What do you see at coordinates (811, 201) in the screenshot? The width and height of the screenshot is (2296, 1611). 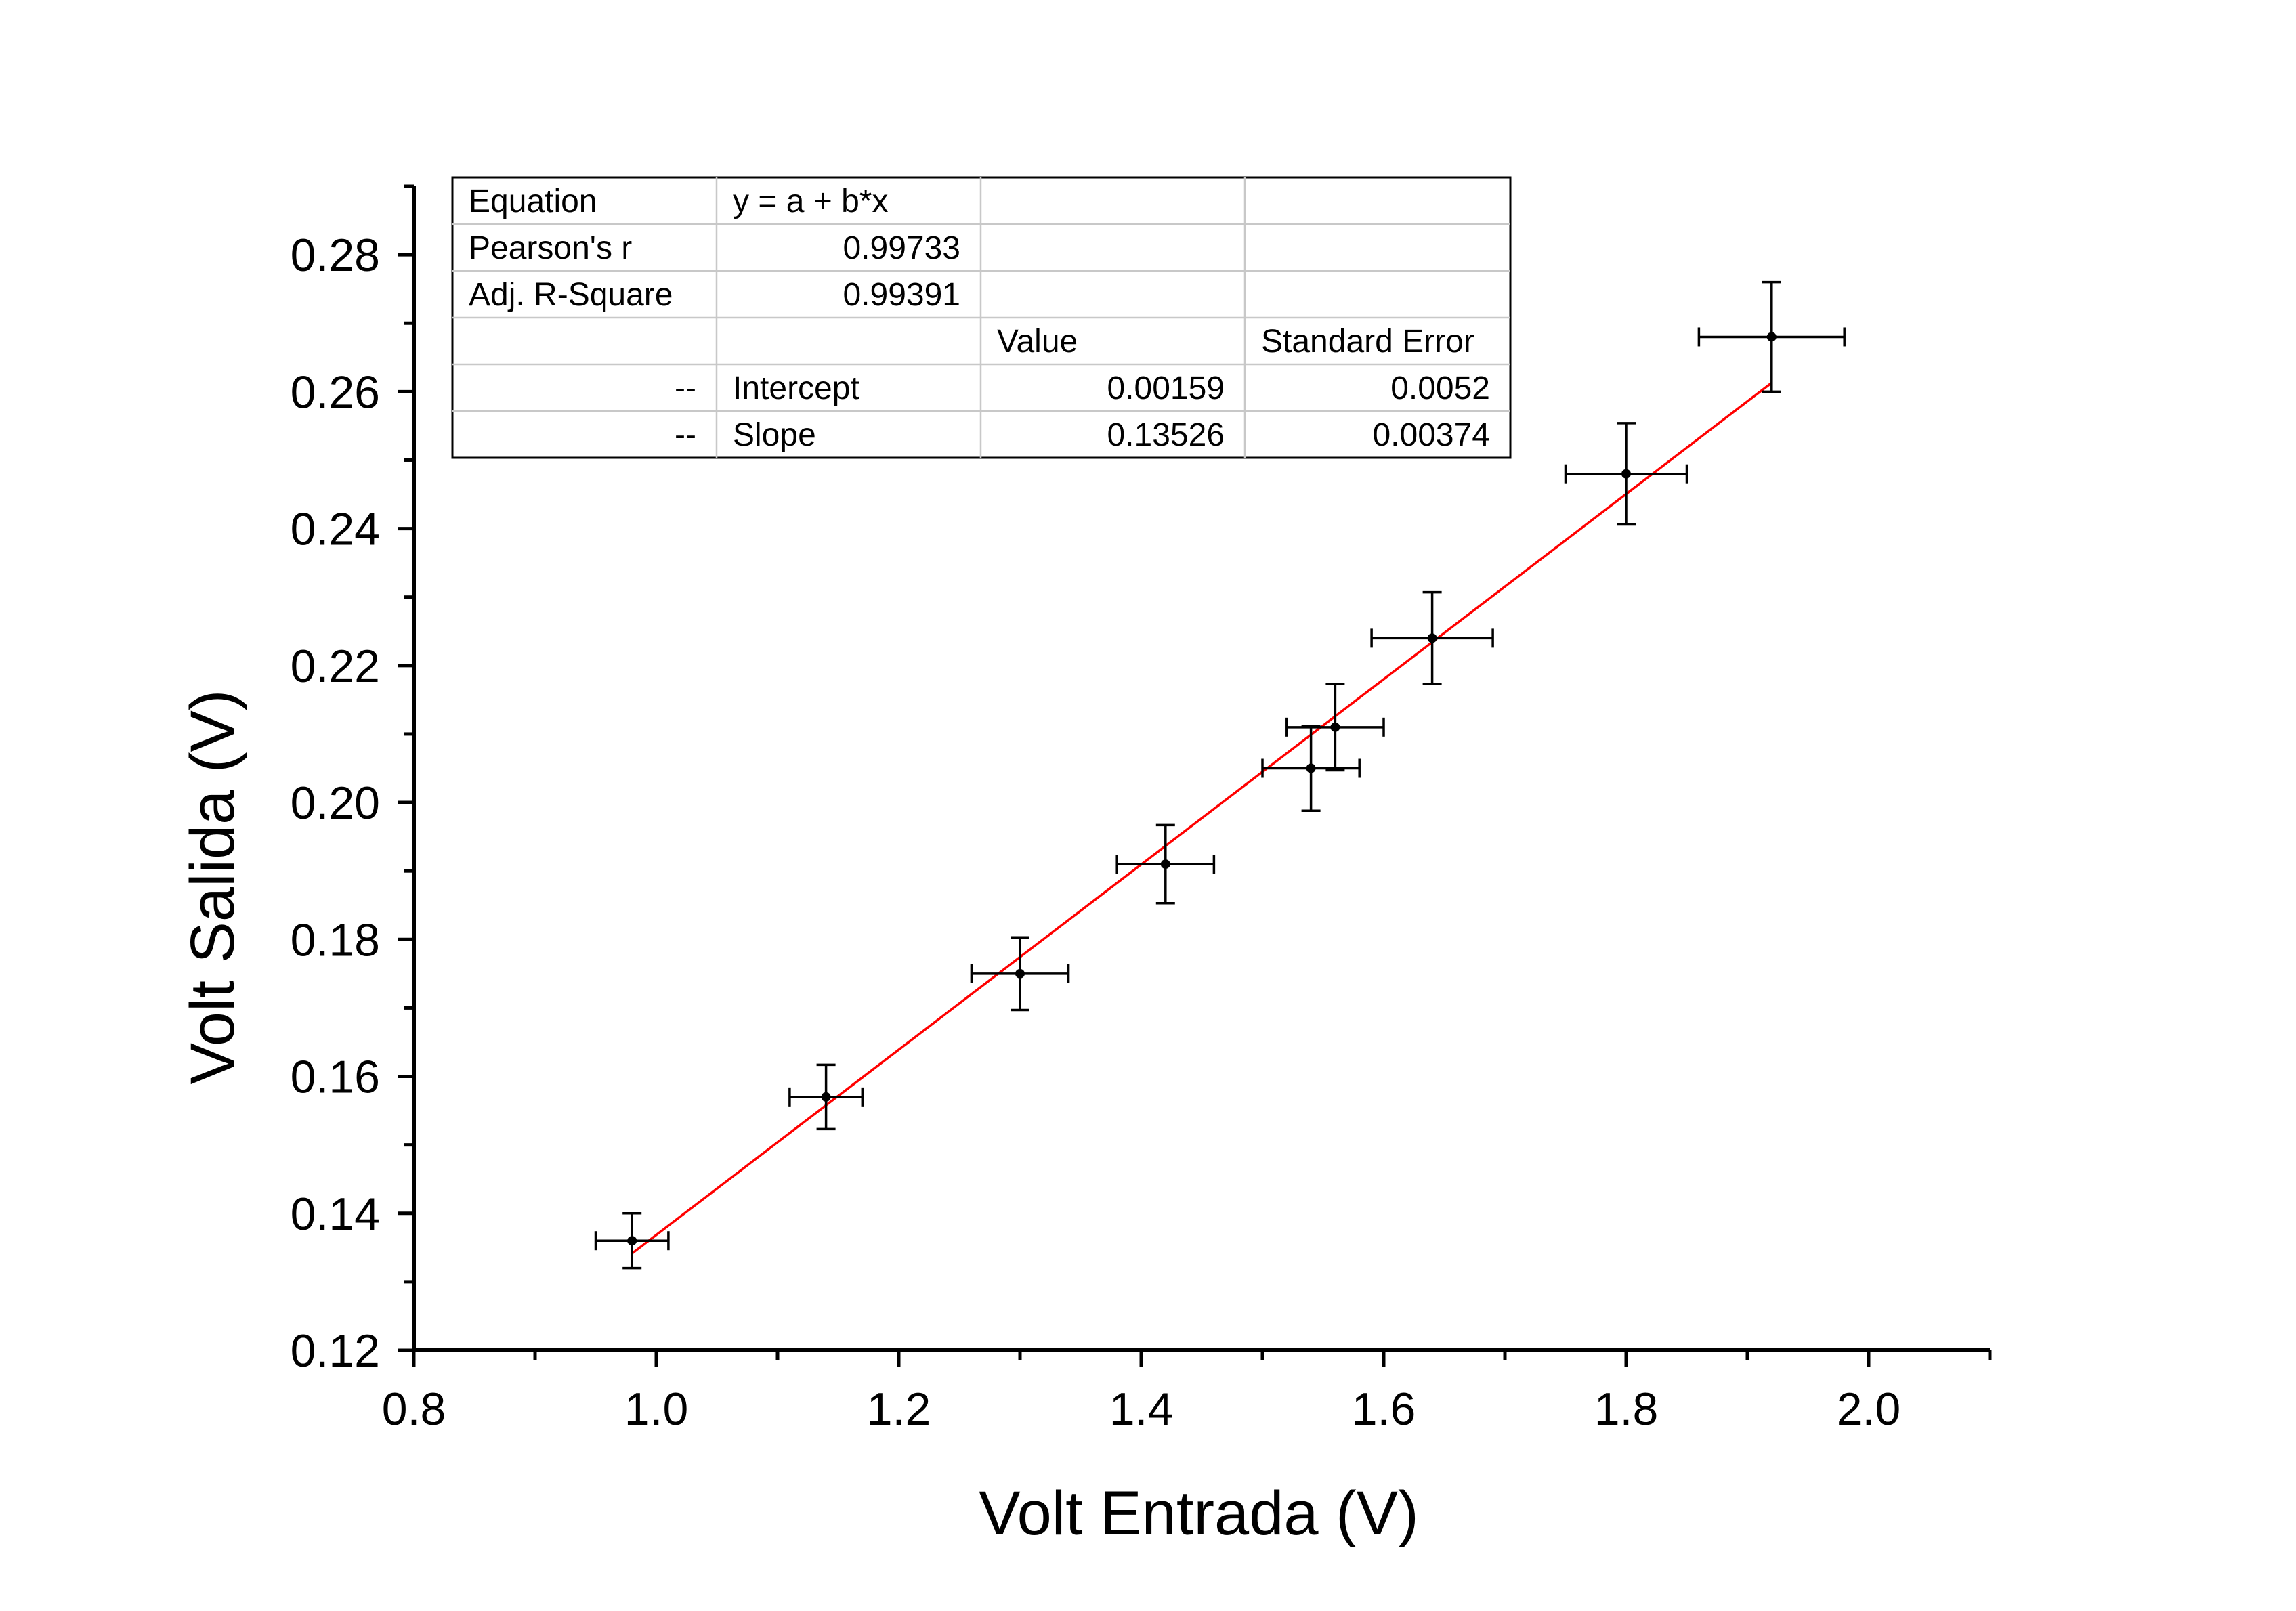 I see `table-cell: y = a + b*x` at bounding box center [811, 201].